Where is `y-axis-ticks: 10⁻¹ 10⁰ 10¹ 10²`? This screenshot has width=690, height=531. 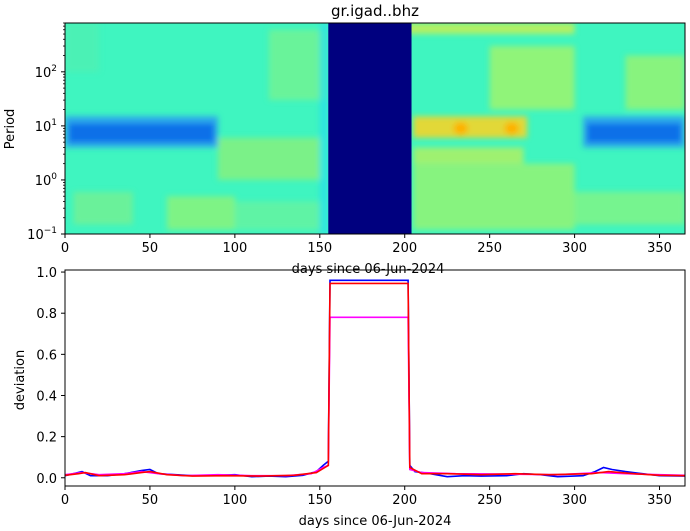 y-axis-ticks: 10⁻¹ 10⁰ 10¹ 10² is located at coordinates (46, 132).